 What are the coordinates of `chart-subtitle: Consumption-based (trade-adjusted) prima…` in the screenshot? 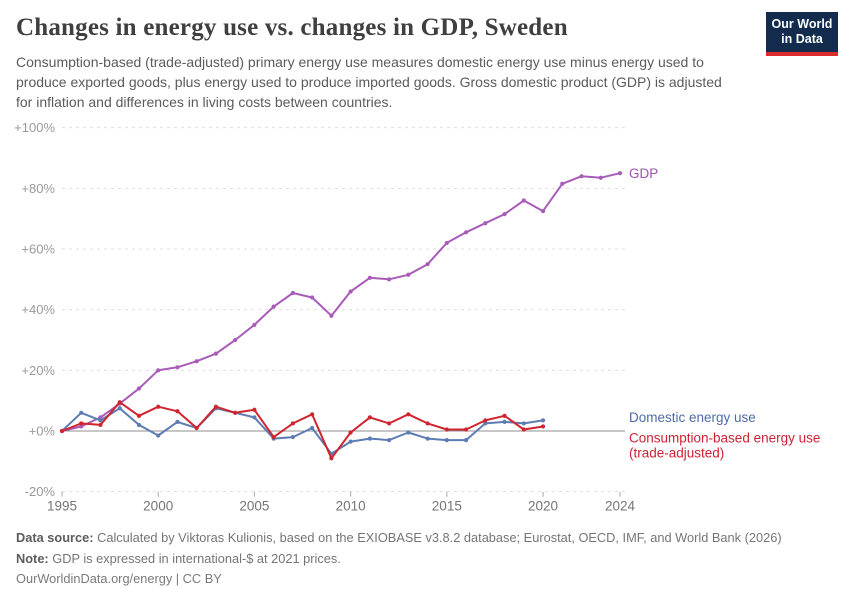 It's located at (369, 82).